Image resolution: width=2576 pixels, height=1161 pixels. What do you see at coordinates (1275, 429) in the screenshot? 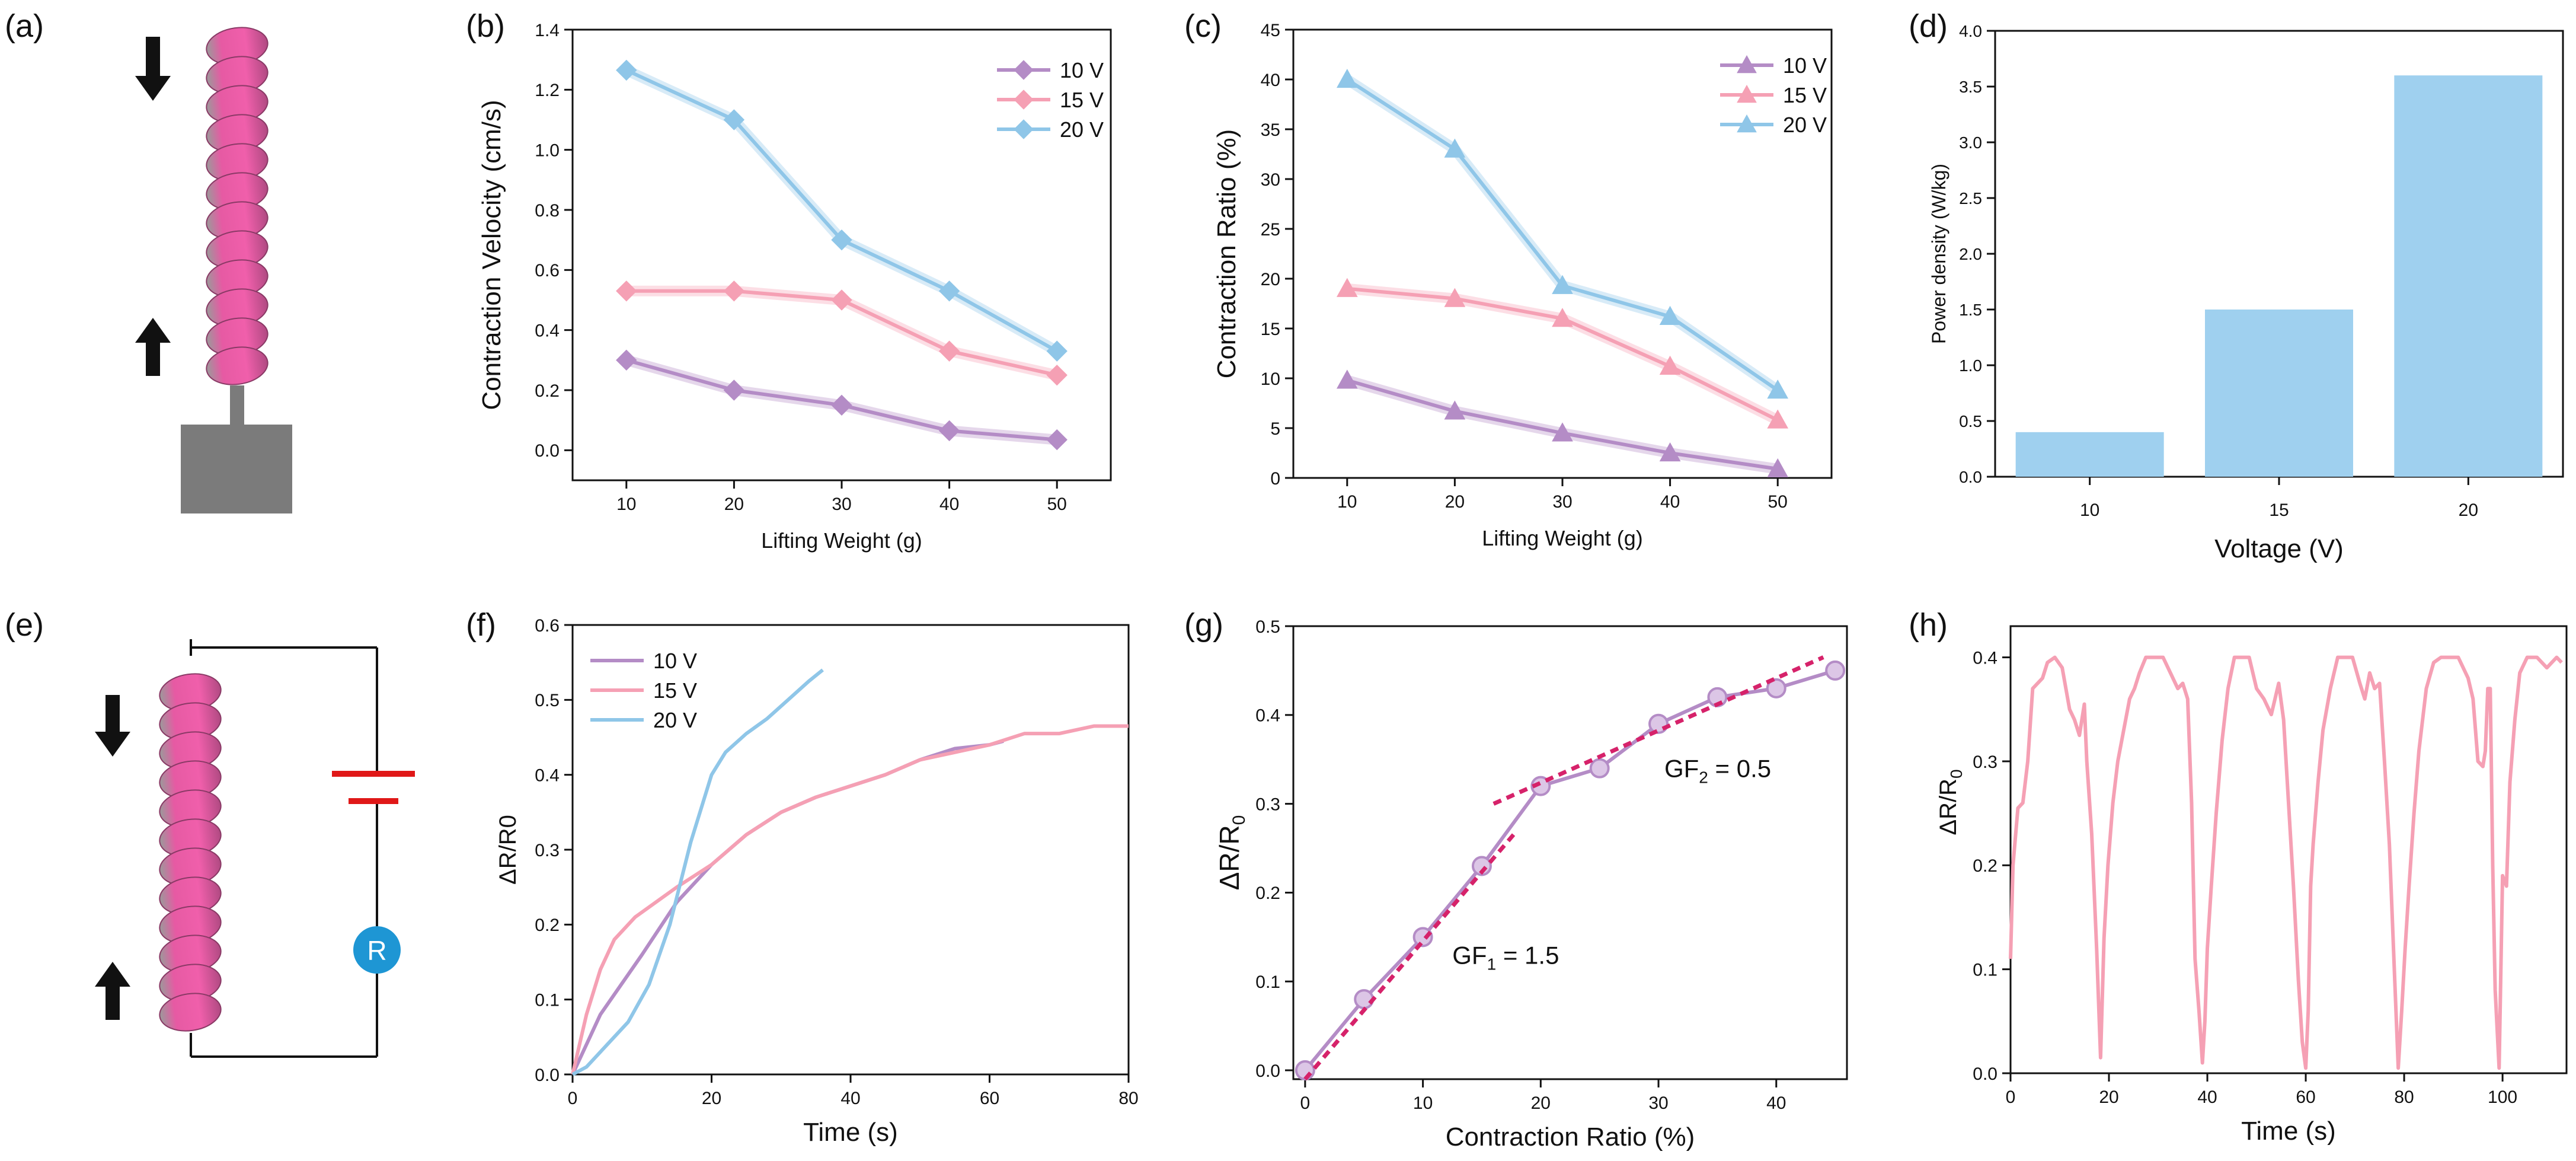
I see `y-tick-label: 5` at bounding box center [1275, 429].